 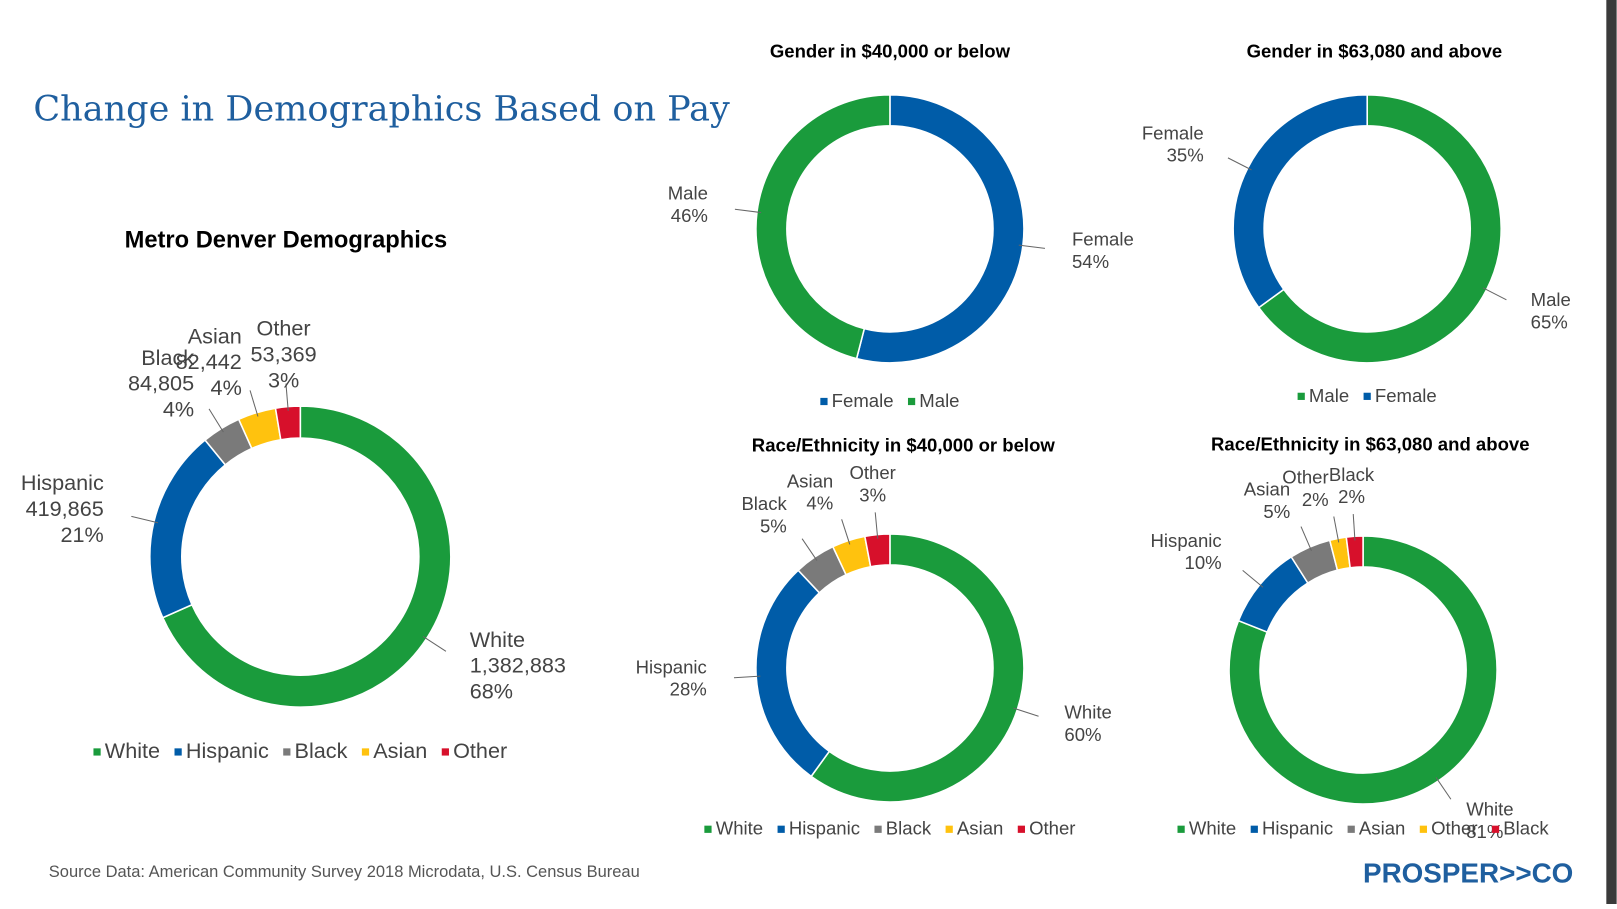 I want to click on data-label: Hispanic 28%, so click(x=671, y=677).